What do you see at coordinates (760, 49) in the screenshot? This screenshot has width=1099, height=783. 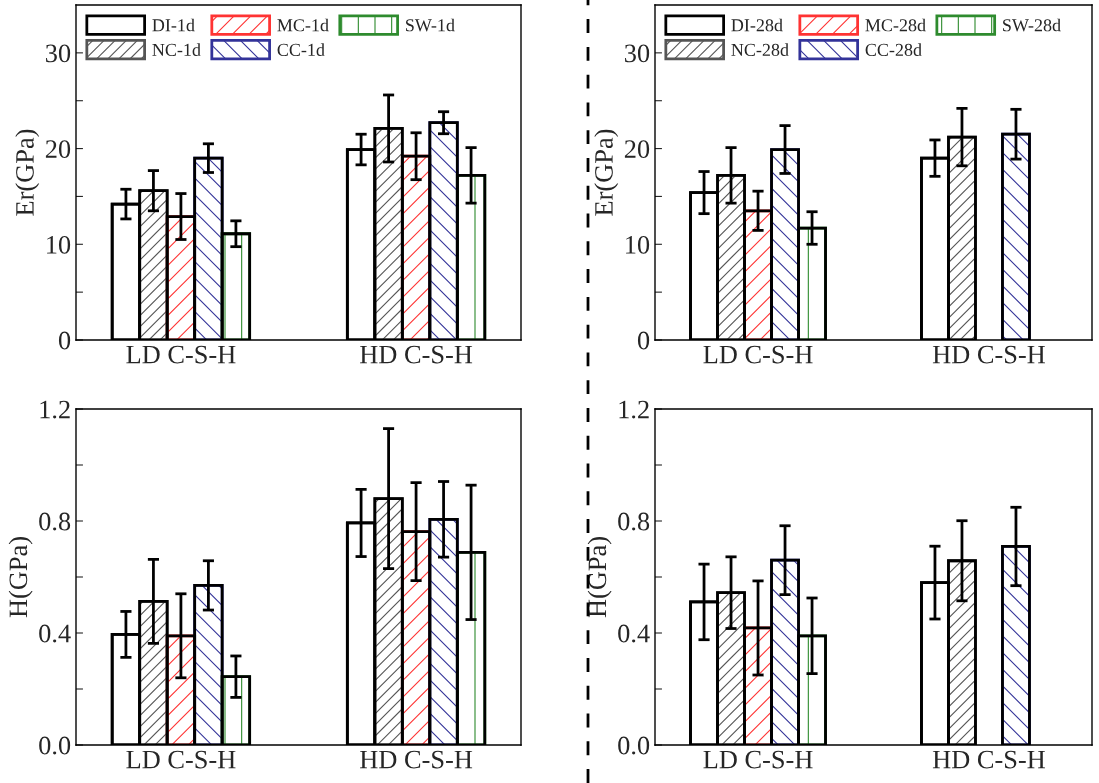 I see `legend-label: NC-28d` at bounding box center [760, 49].